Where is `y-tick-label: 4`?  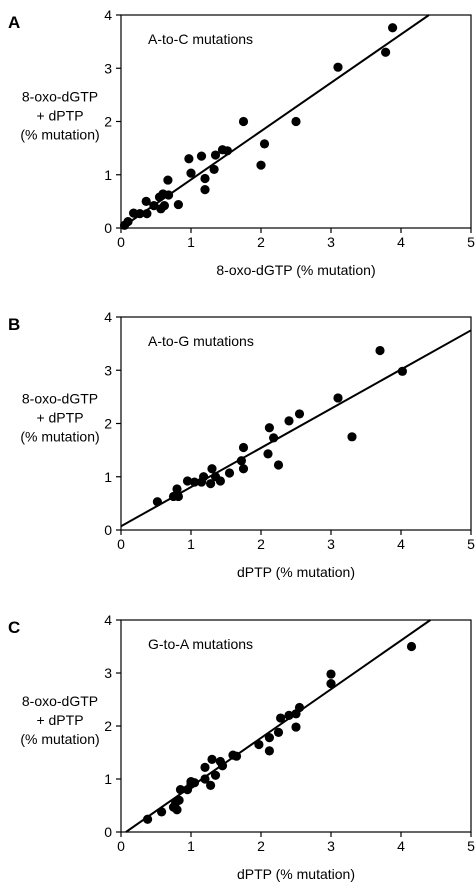
y-tick-label: 4 is located at coordinates (108, 317).